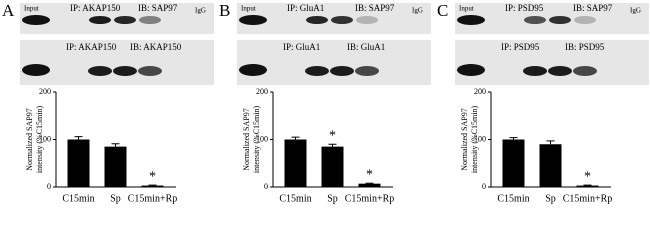 This screenshot has width=650, height=240. I want to click on panel-letter: A, so click(8, 10).